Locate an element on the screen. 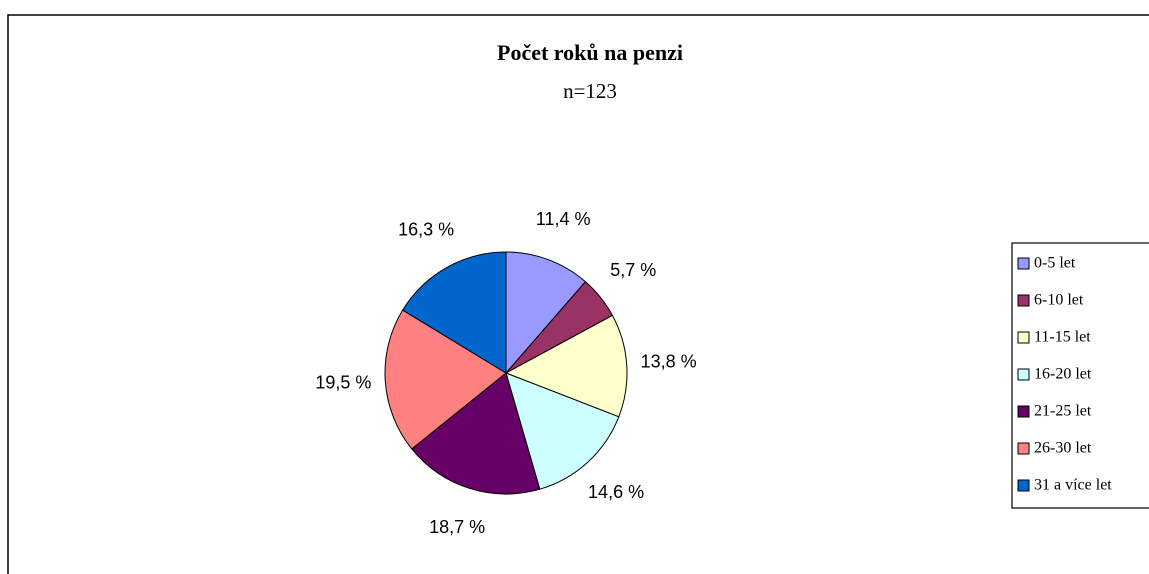 This screenshot has width=1149, height=574. data-label: 5,7 % is located at coordinates (633, 270).